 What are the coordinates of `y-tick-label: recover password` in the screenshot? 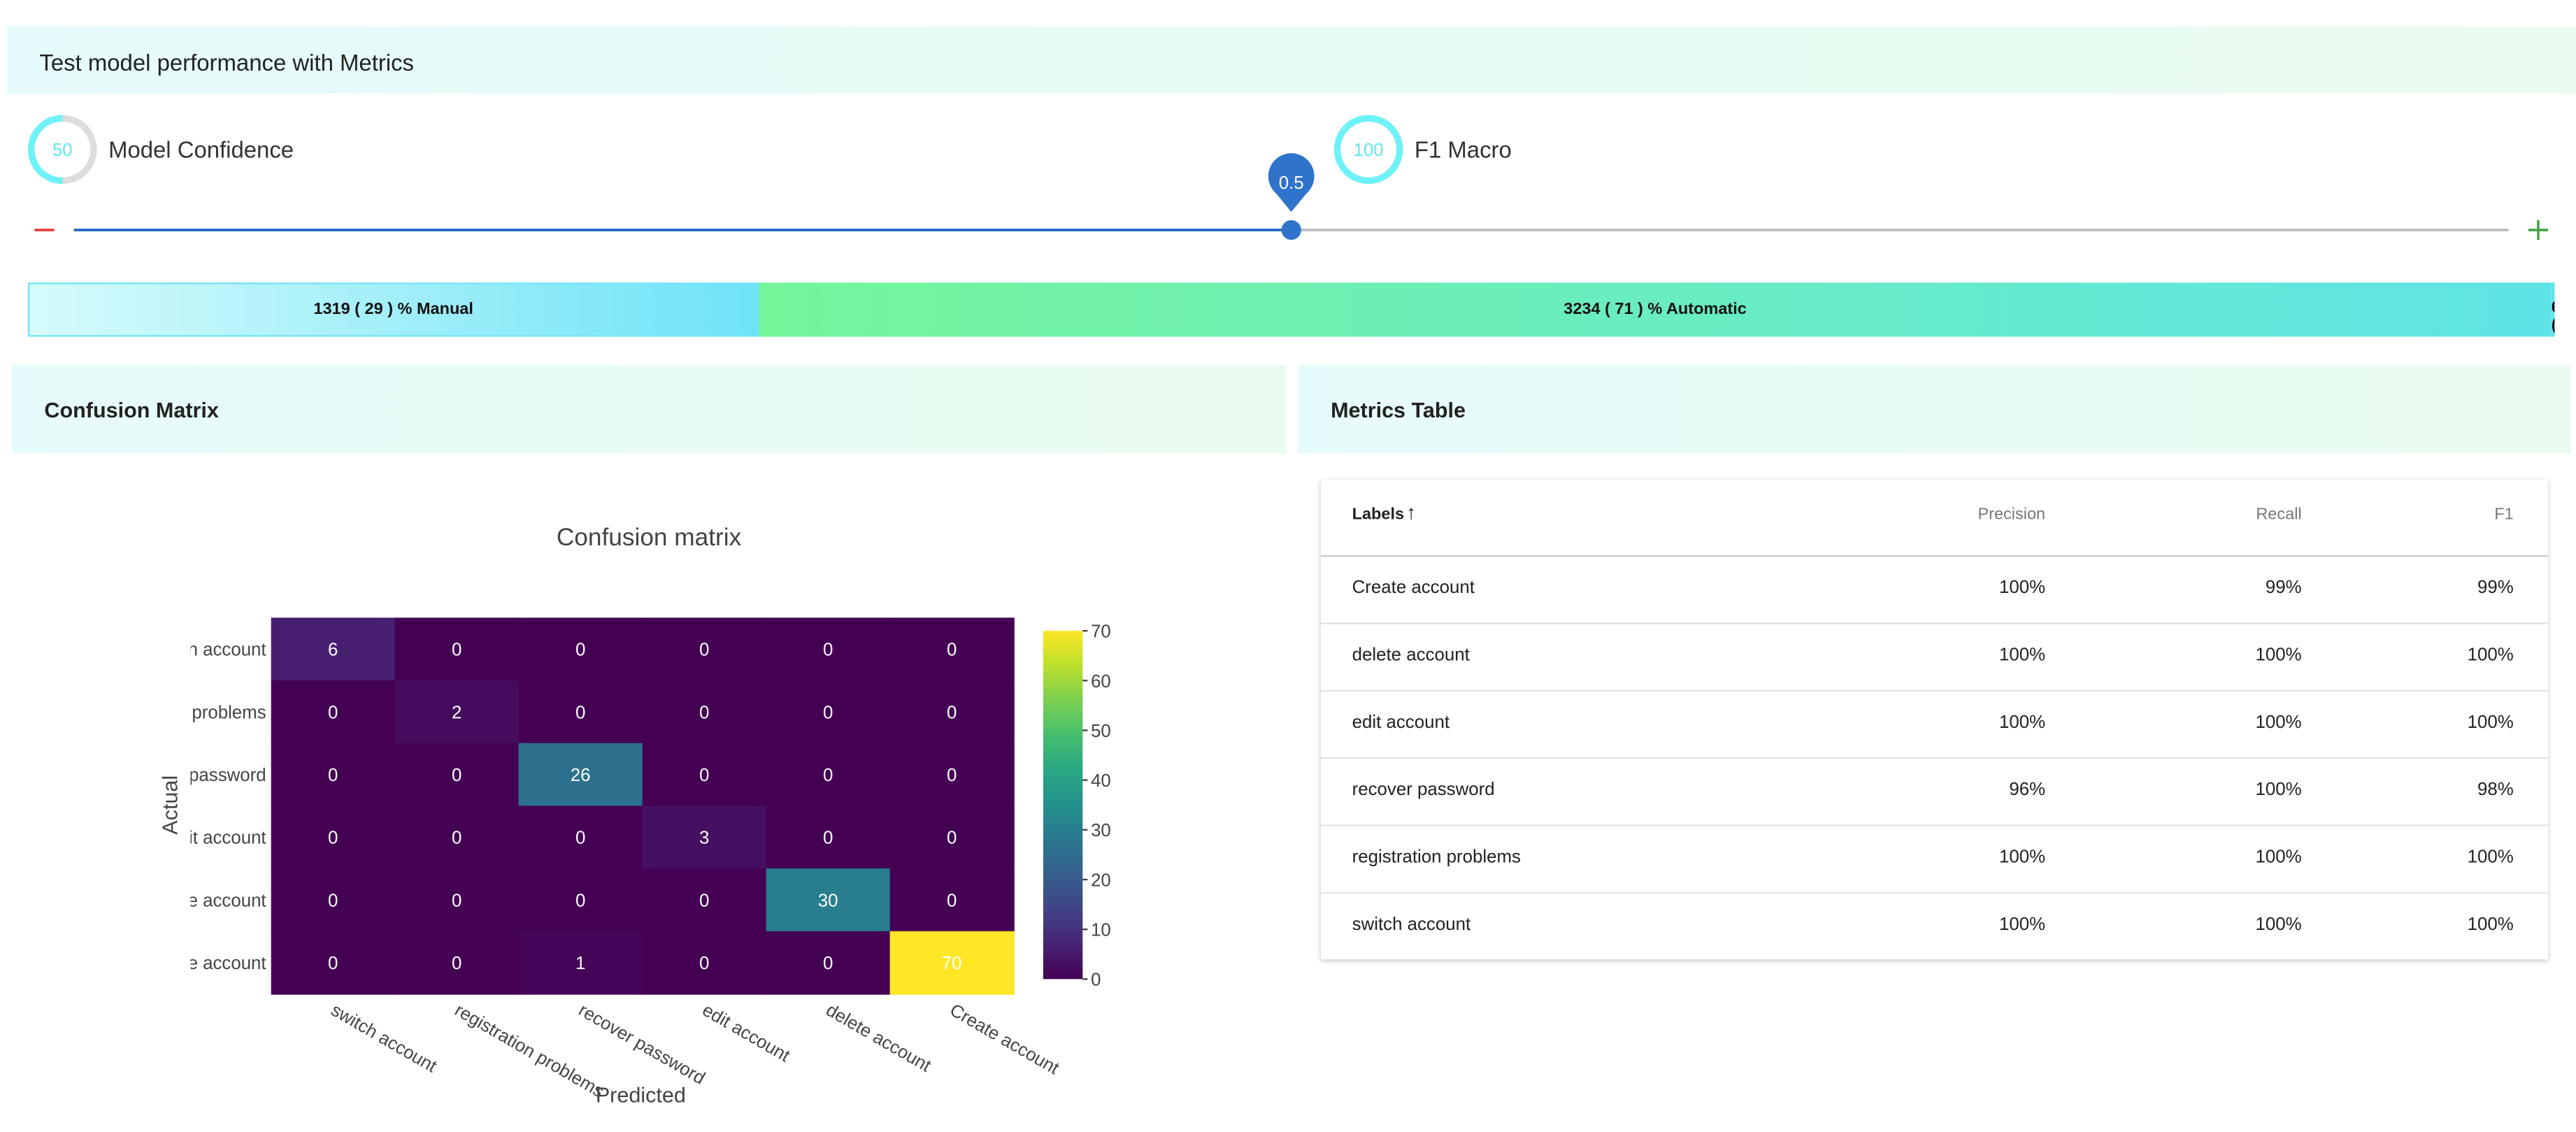 It's located at (195, 776).